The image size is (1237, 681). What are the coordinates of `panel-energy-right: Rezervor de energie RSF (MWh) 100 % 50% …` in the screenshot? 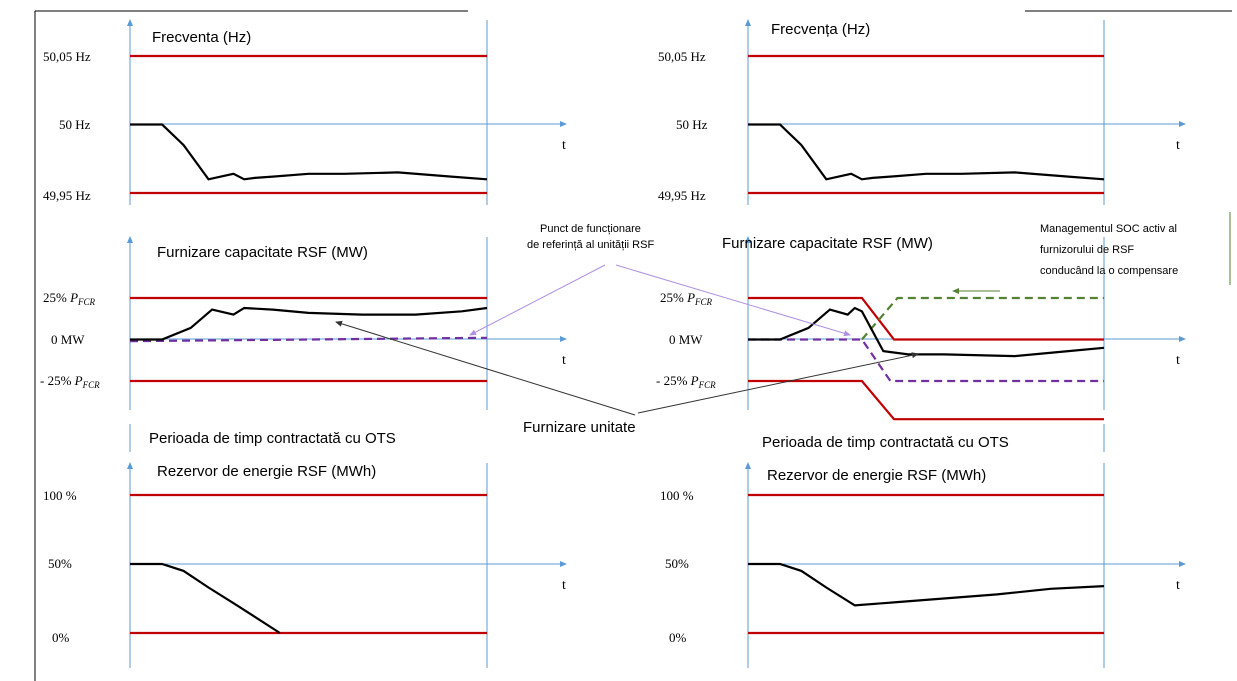 It's located at (923, 565).